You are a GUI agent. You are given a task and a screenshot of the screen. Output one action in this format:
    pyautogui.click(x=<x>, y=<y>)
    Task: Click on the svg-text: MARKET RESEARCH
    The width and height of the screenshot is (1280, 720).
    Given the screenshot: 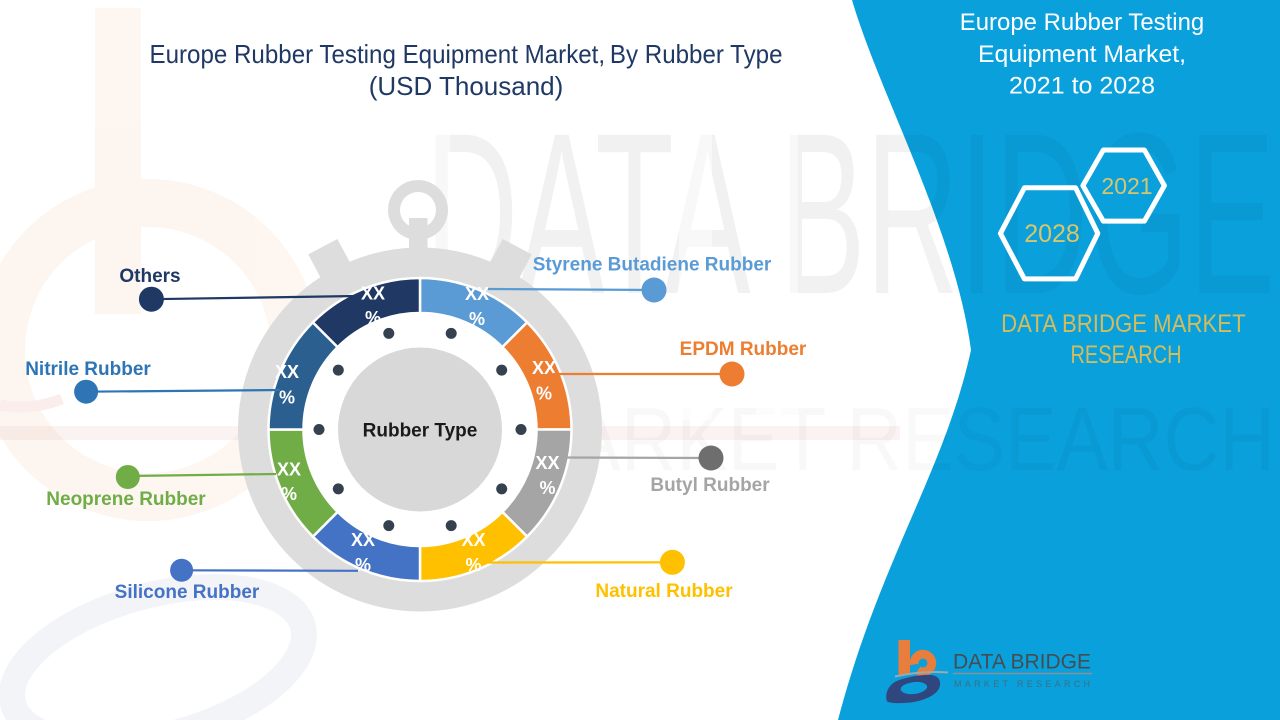 What is the action you would take?
    pyautogui.click(x=1023, y=684)
    